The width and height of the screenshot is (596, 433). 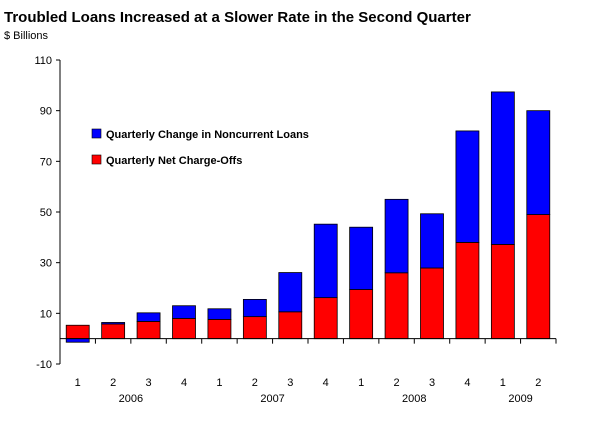 I want to click on y-tick-label: 10, so click(x=46, y=314).